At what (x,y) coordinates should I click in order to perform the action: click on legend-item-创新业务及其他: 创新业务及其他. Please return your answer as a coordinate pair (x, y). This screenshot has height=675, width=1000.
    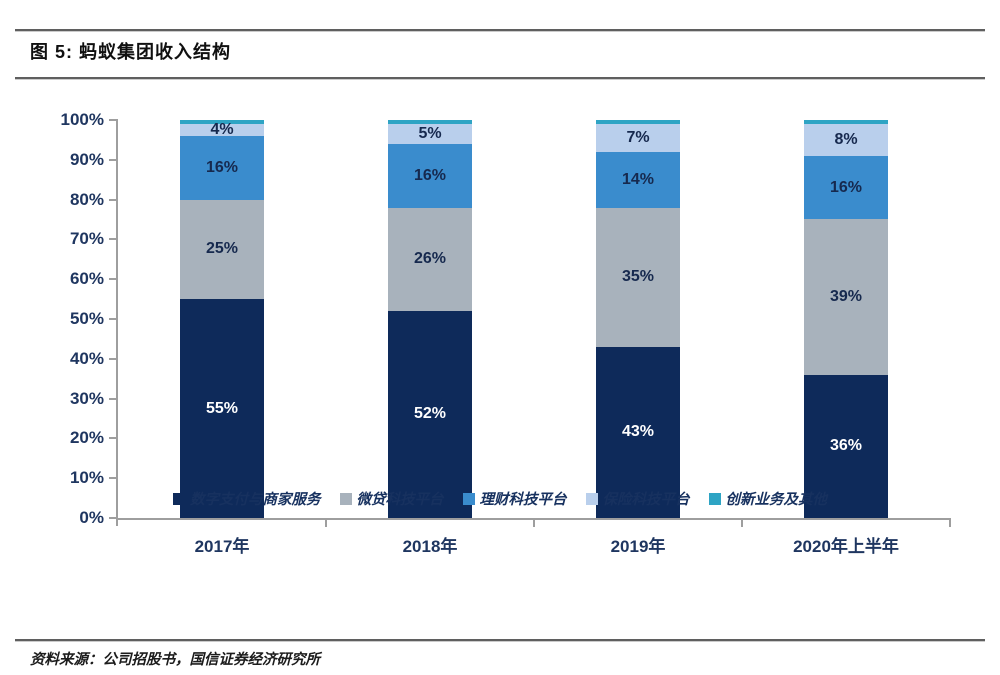
    Looking at the image, I should click on (768, 498).